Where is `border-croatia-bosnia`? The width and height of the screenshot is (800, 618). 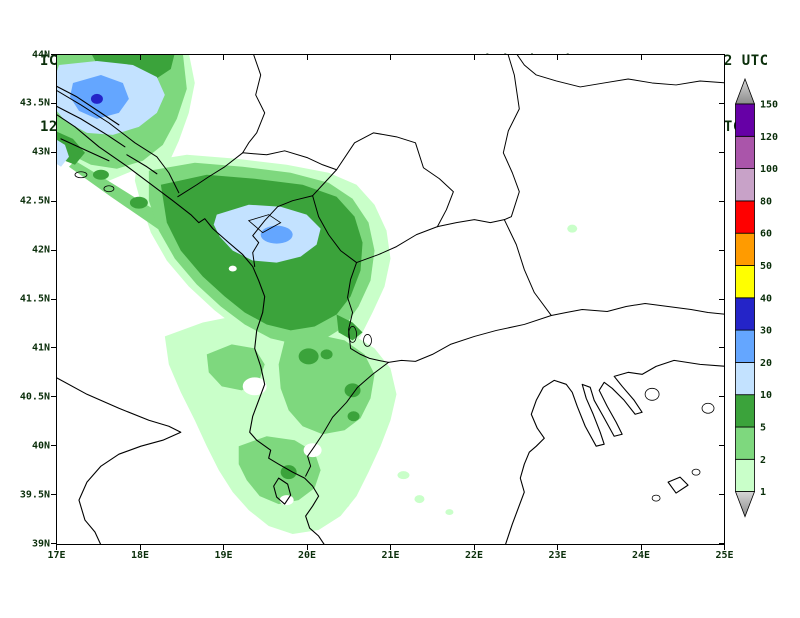 border-croatia-bosnia is located at coordinates (118, 142).